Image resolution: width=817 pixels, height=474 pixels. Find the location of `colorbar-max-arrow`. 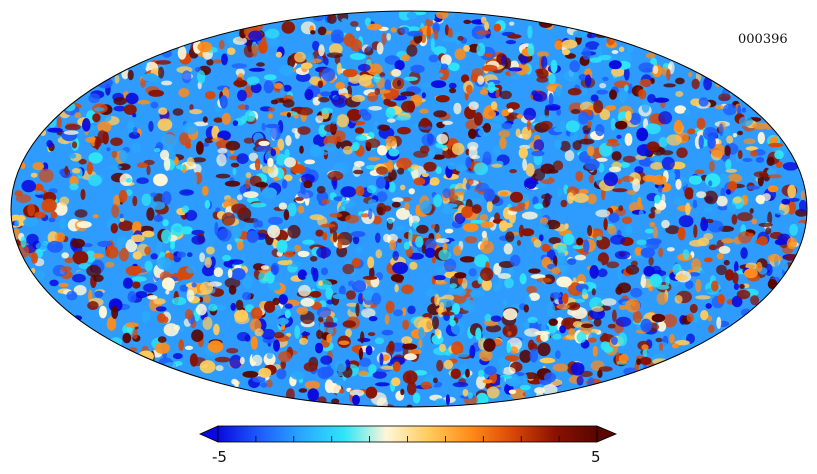

colorbar-max-arrow is located at coordinates (607, 434).